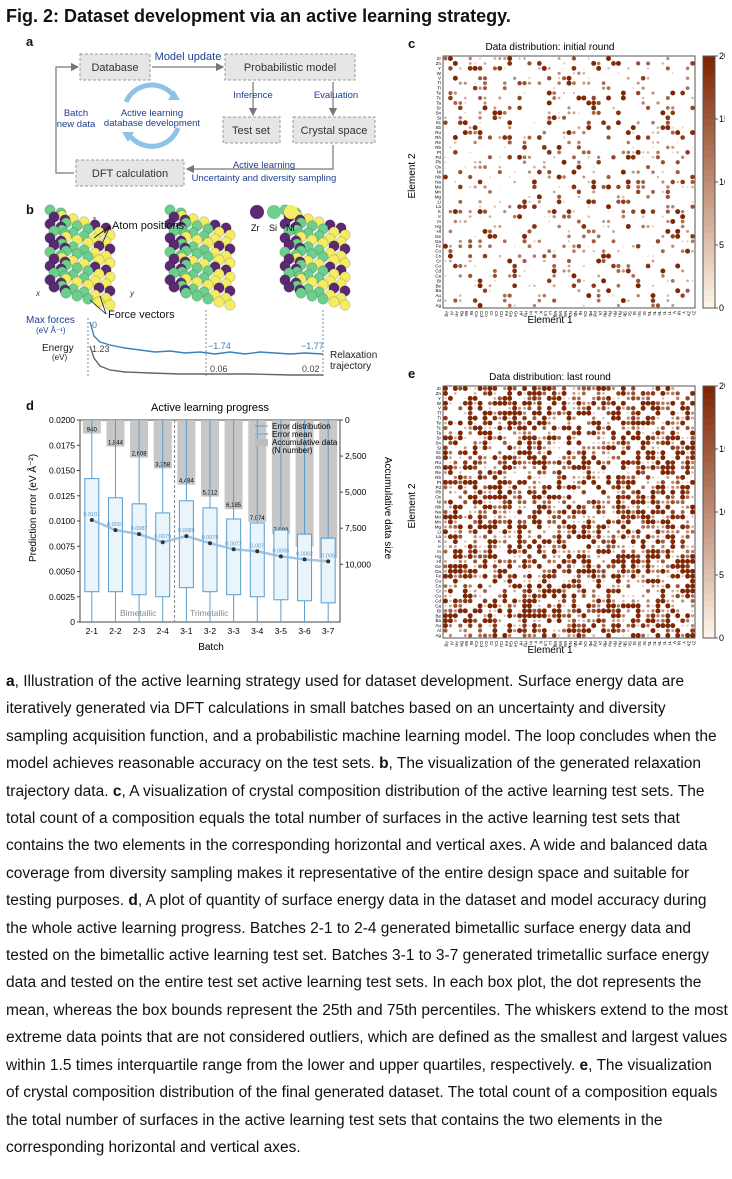 Image resolution: width=732 pixels, height=1179 pixels. Describe the element at coordinates (439, 388) in the screenshot. I see `row-element-label: Zr` at that location.